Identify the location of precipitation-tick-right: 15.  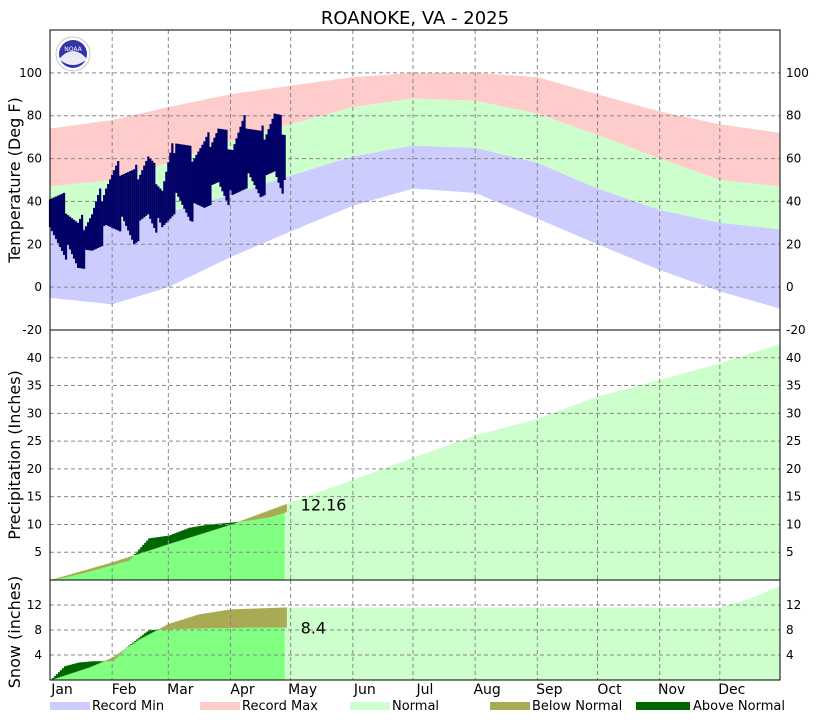
(793, 497).